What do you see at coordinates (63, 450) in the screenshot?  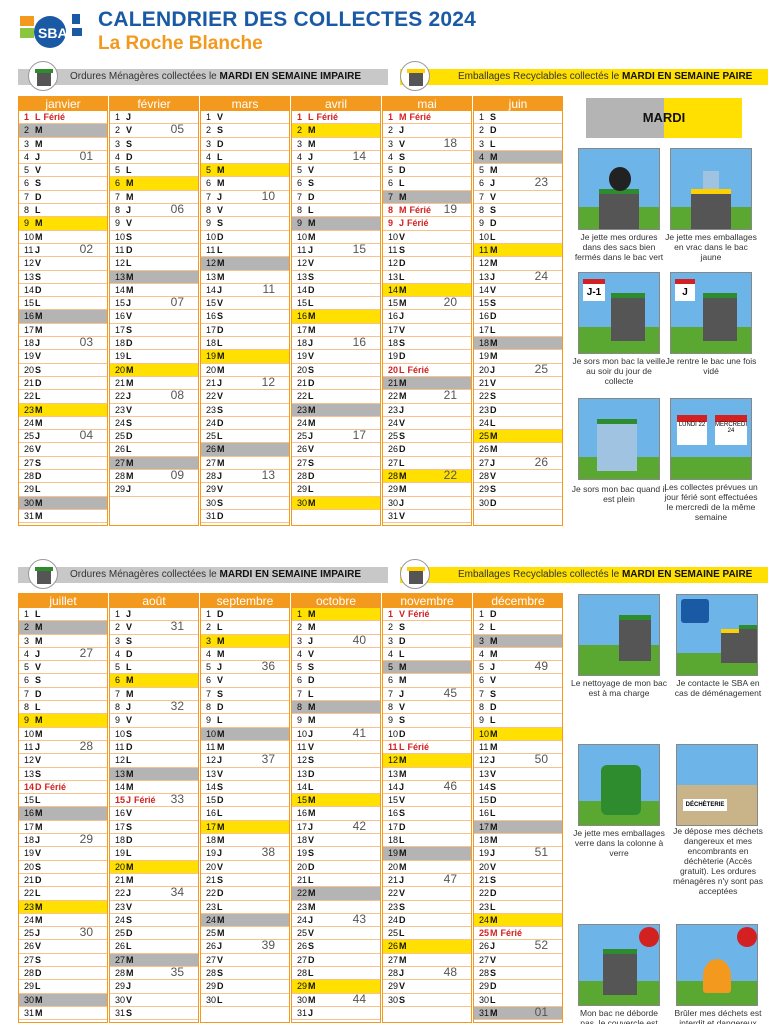 I see `day-row: 26V` at bounding box center [63, 450].